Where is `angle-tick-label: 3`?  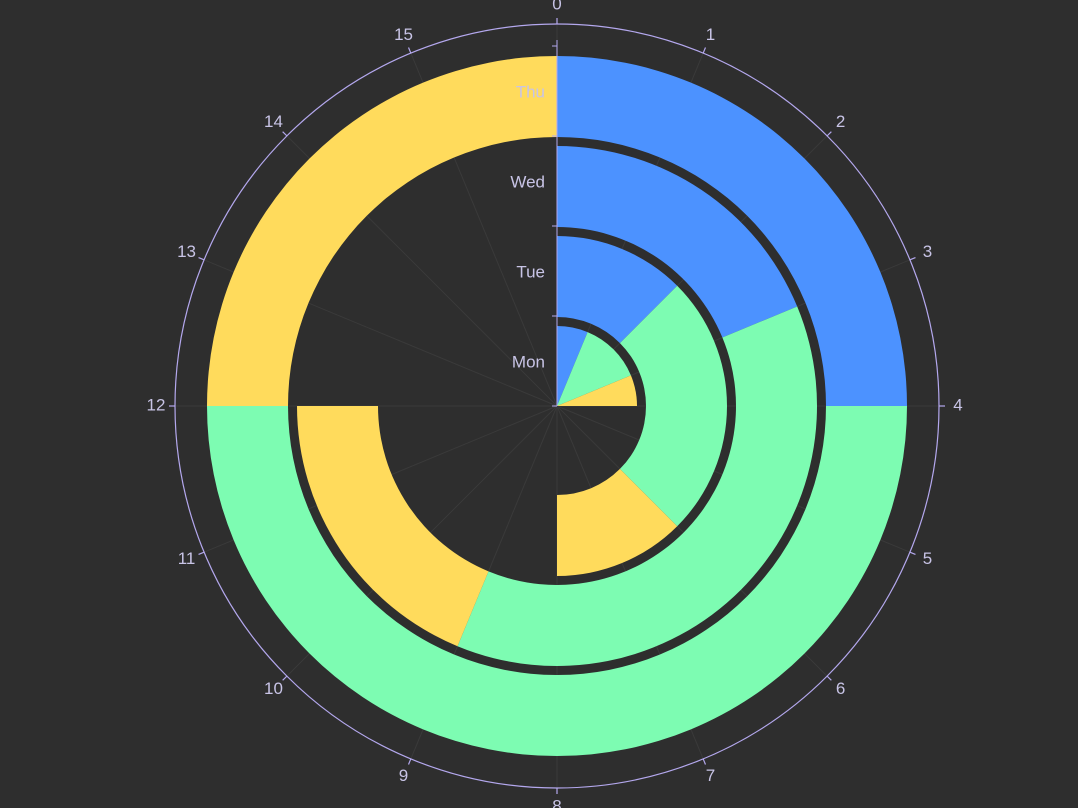
angle-tick-label: 3 is located at coordinates (927, 251).